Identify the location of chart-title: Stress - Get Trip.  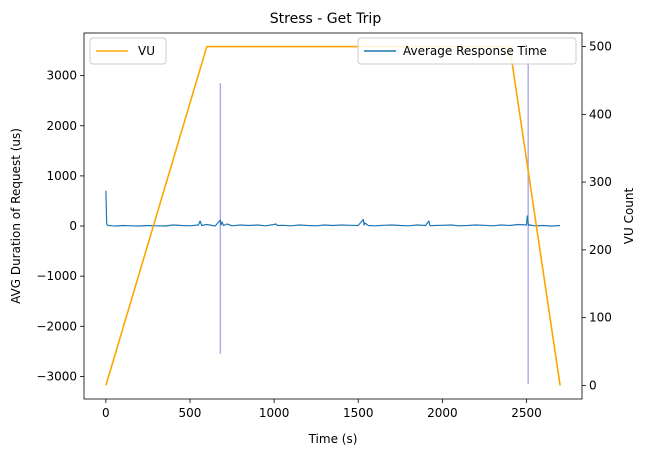
(326, 19).